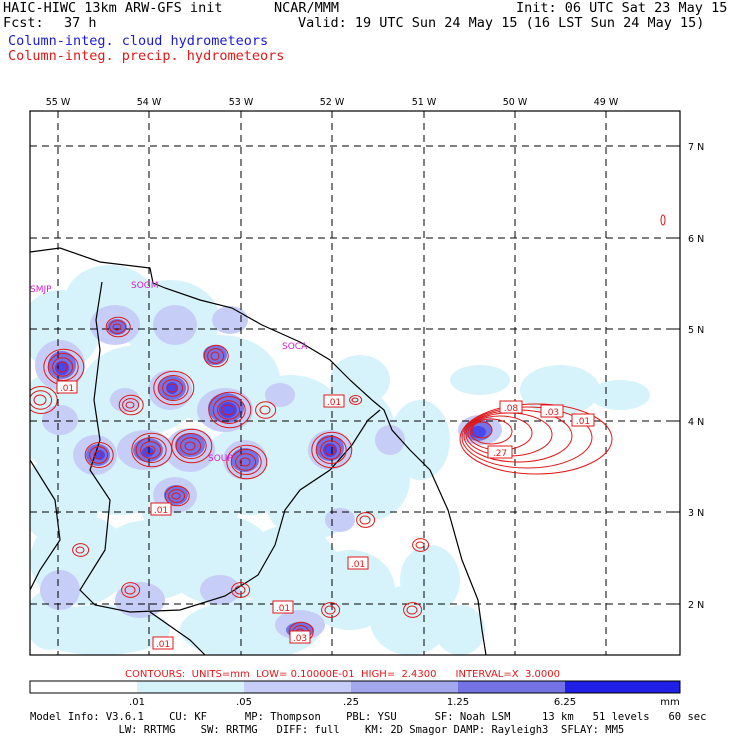 The height and width of the screenshot is (740, 740). Describe the element at coordinates (177, 633) in the screenshot. I see `border-south` at that location.